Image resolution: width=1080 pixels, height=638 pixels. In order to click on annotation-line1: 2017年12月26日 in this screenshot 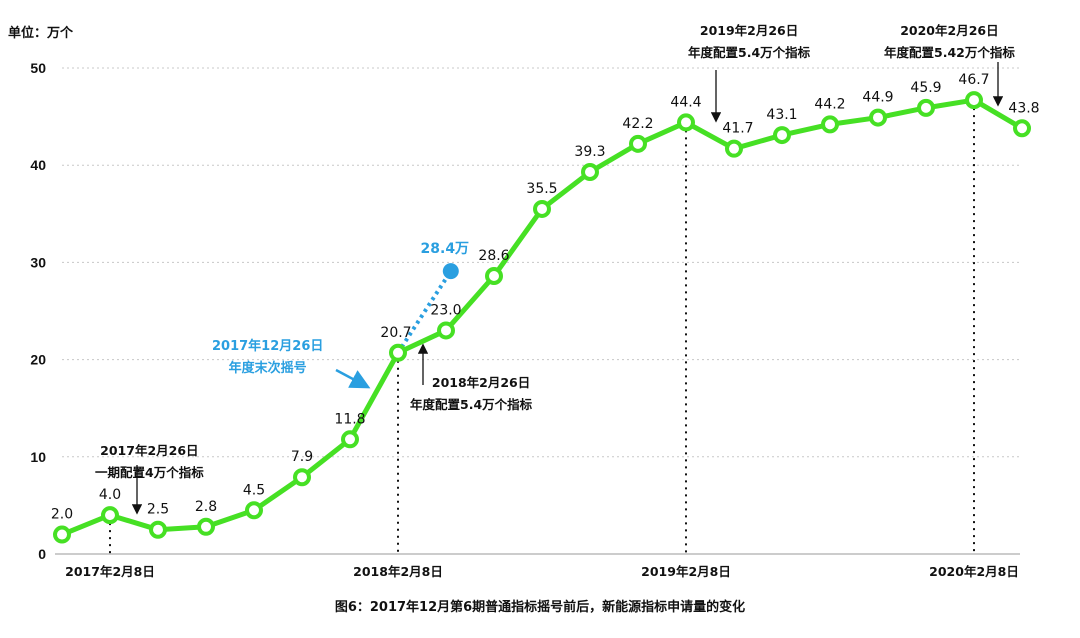, I will do `click(268, 346)`.